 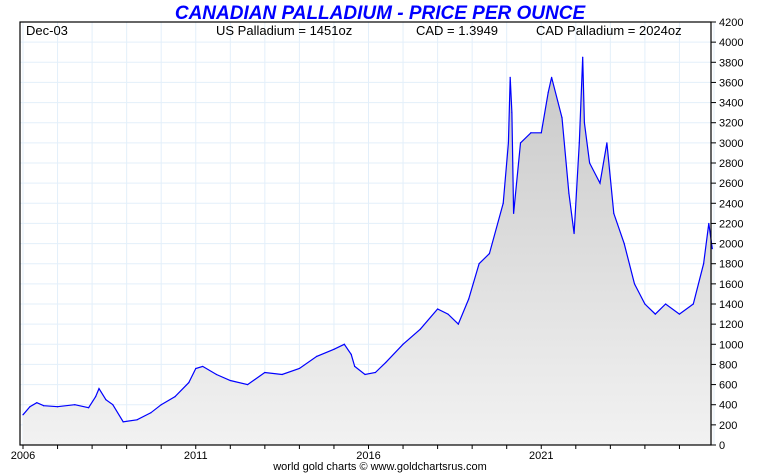 I want to click on y-tick-label: 1400, so click(x=731, y=305).